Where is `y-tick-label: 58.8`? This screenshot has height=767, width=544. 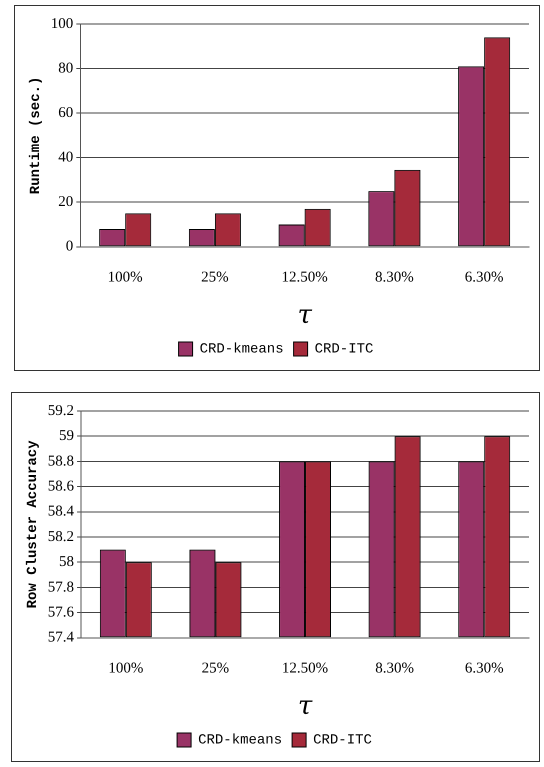
y-tick-label: 58.8 is located at coordinates (61, 461).